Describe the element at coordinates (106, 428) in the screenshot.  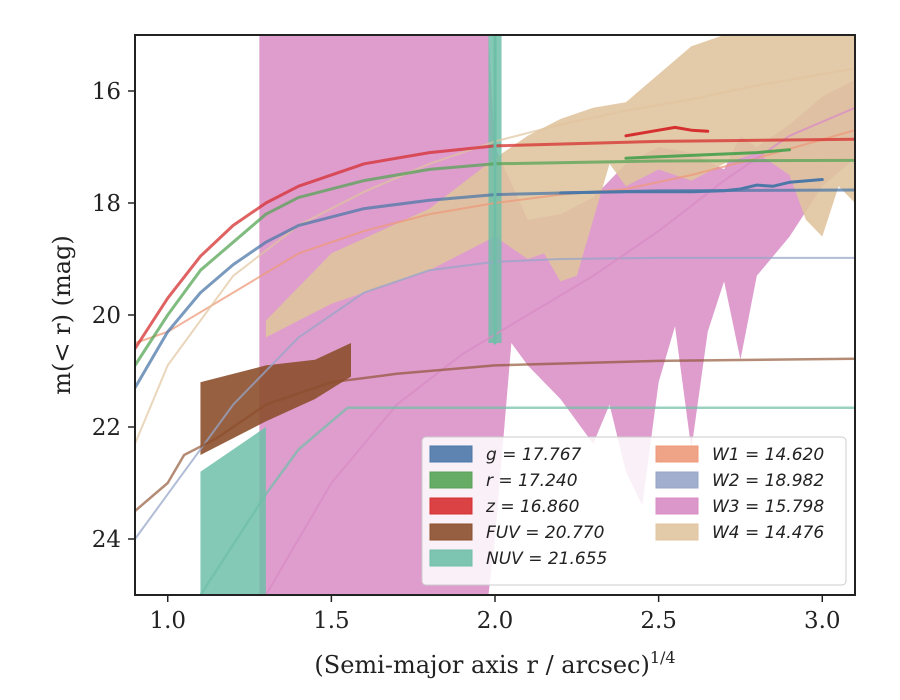
I see `y-tick-label: 22` at that location.